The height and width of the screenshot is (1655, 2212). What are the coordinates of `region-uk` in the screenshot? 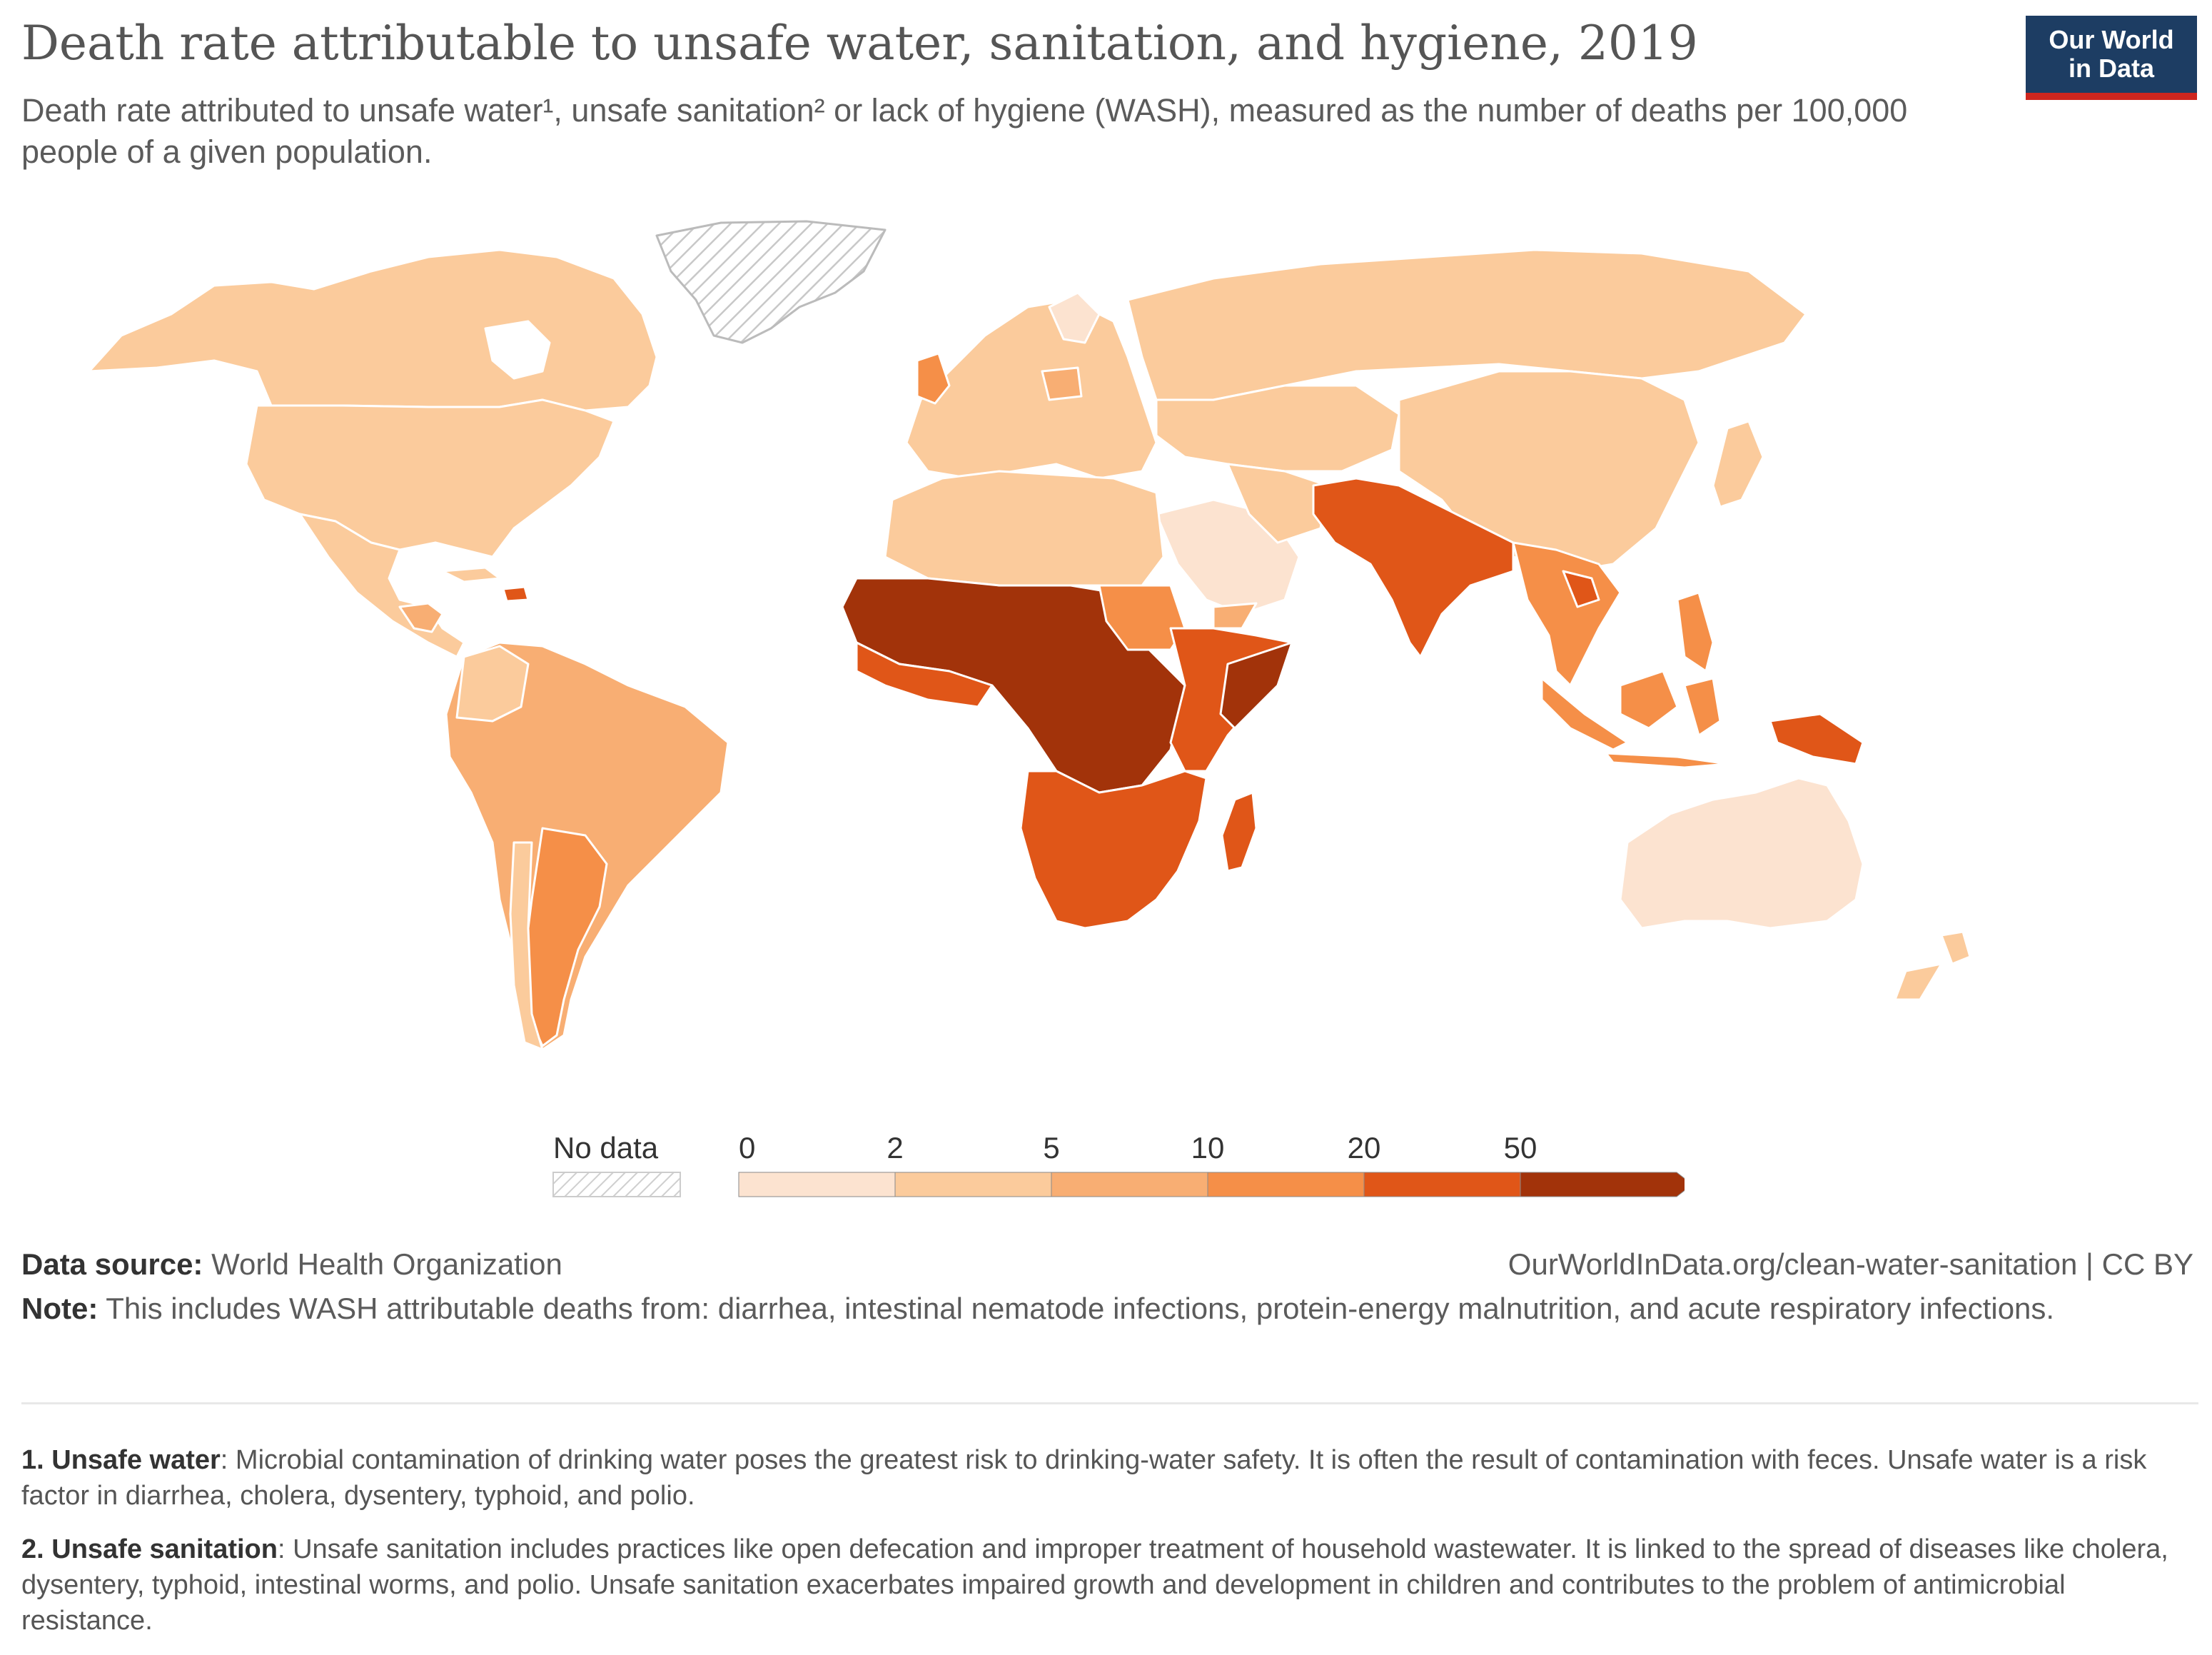 It's located at (933, 378).